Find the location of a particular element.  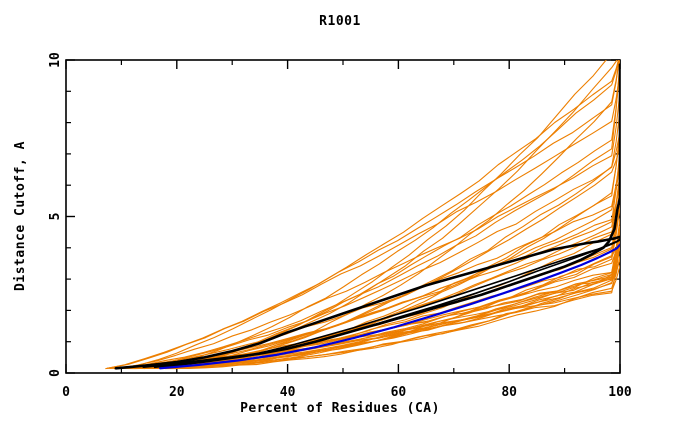

x-tick-label: 80 is located at coordinates (509, 392).